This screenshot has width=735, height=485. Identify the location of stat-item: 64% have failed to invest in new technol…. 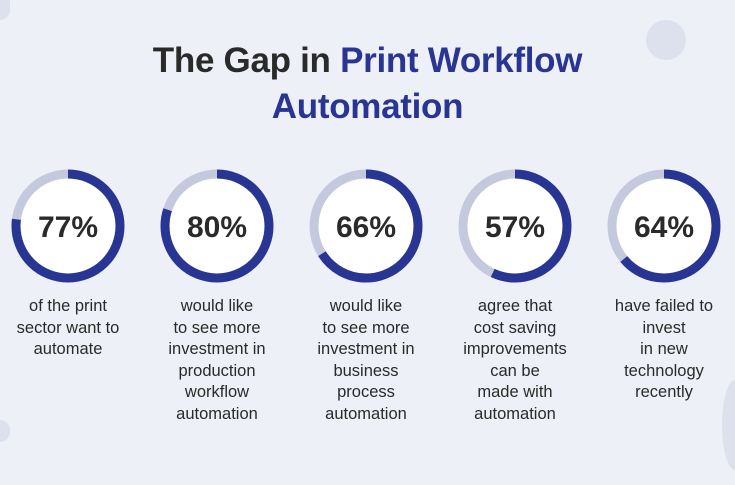
(663, 286).